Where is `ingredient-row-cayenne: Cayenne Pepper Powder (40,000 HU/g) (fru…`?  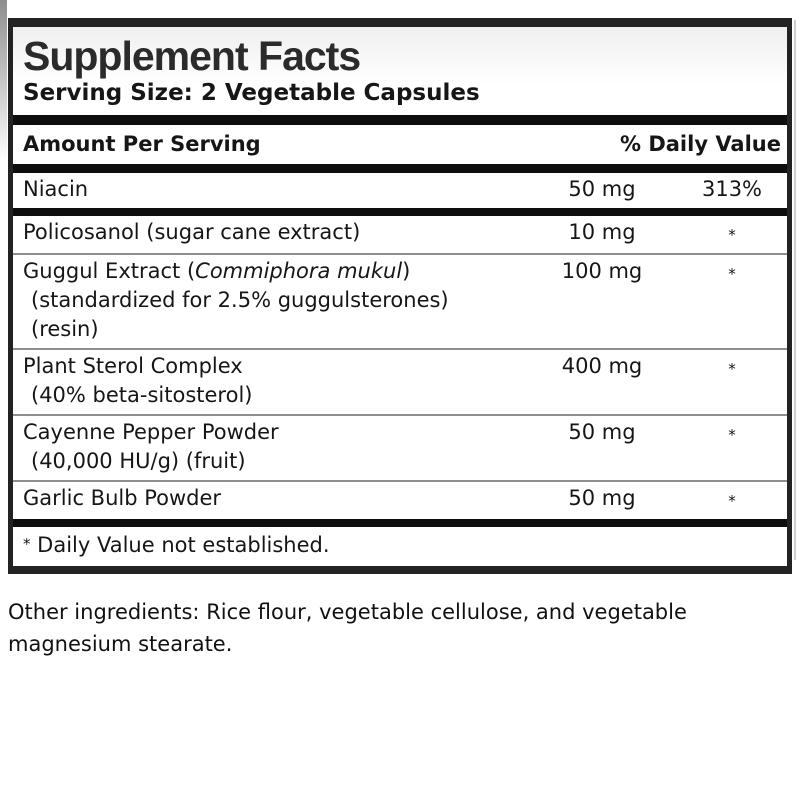 ingredient-row-cayenne: Cayenne Pepper Powder (40,000 HU/g) (fru… is located at coordinates (400, 448).